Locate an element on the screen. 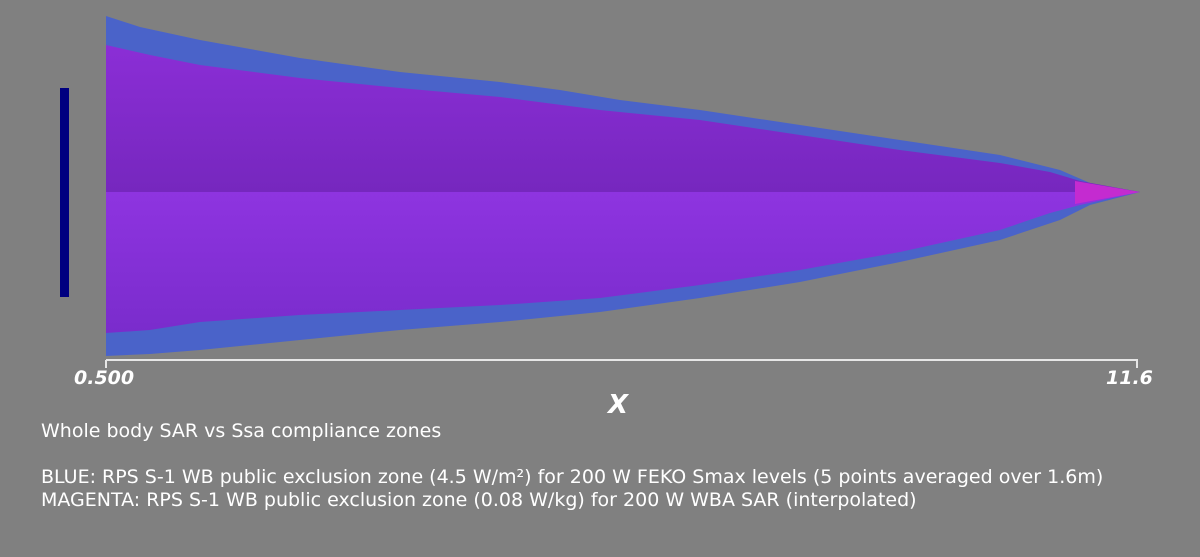 Image resolution: width=1200 pixels, height=557 pixels. caption-title: Whole body SAR vs Ssa compliance zones is located at coordinates (241, 431).